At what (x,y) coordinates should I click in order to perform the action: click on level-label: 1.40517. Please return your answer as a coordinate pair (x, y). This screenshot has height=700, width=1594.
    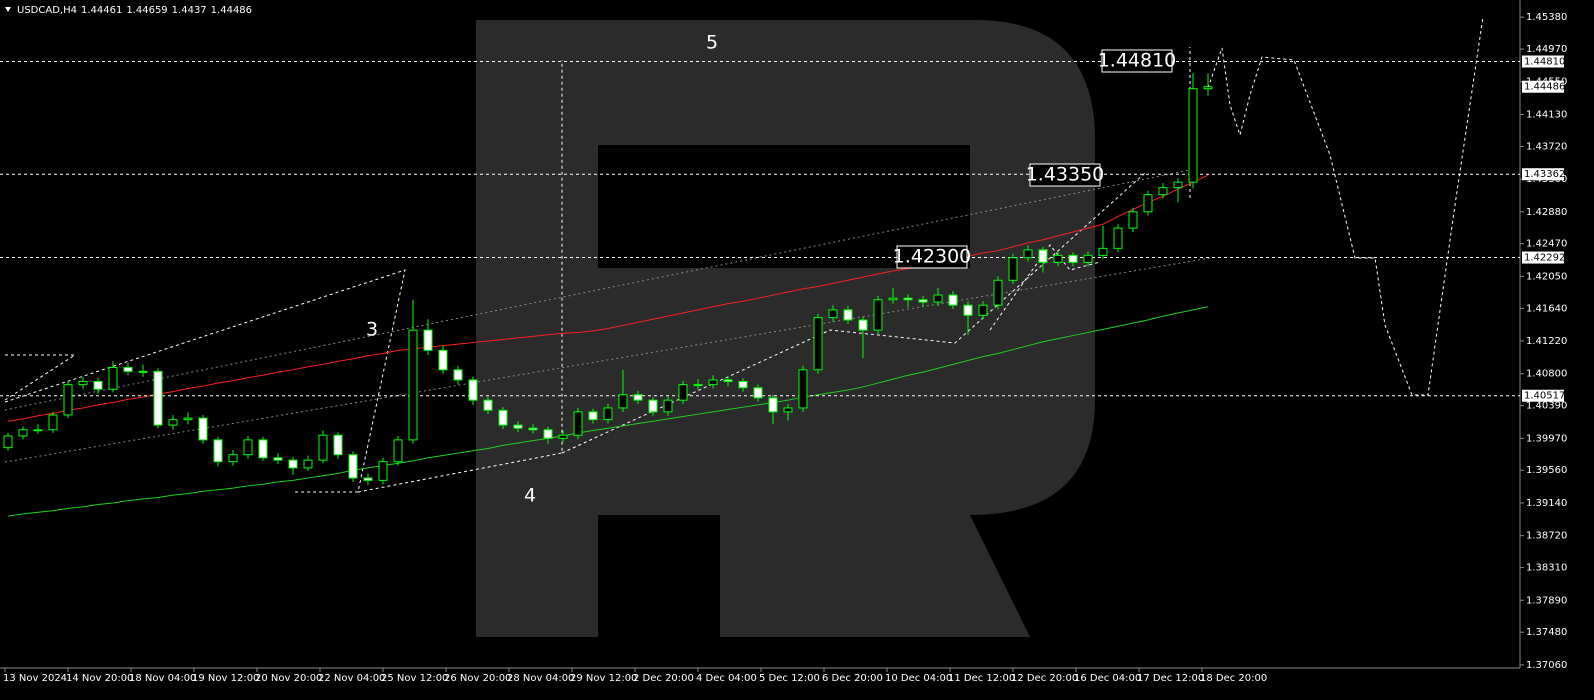
    Looking at the image, I should click on (1544, 396).